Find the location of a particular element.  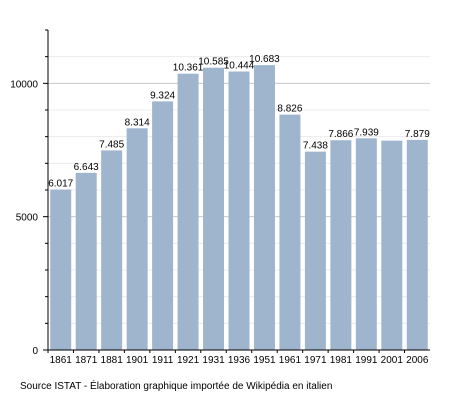

bar-value-label: 7.866 is located at coordinates (340, 134).